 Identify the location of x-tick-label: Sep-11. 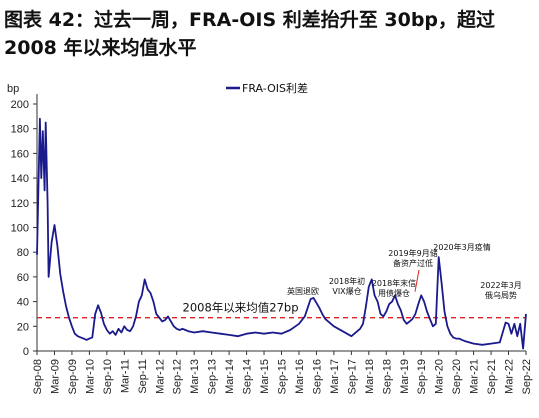
(143, 376).